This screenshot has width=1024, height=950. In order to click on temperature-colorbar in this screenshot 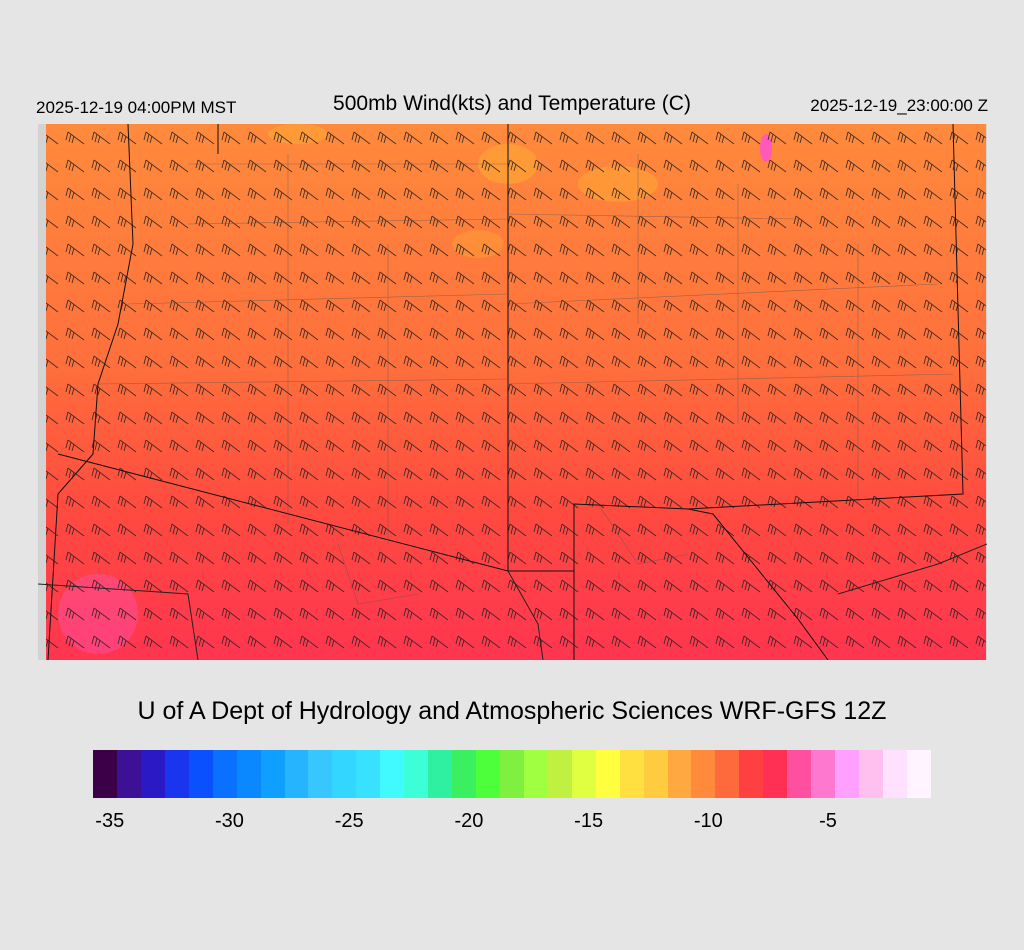, I will do `click(512, 774)`.